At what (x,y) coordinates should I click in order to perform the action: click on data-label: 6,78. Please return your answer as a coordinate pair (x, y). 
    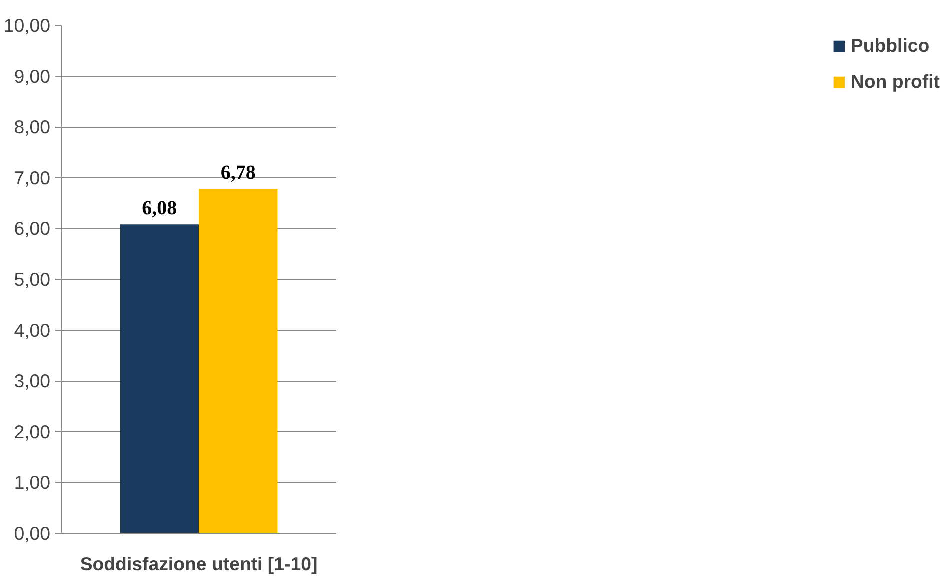
    Looking at the image, I should click on (238, 173).